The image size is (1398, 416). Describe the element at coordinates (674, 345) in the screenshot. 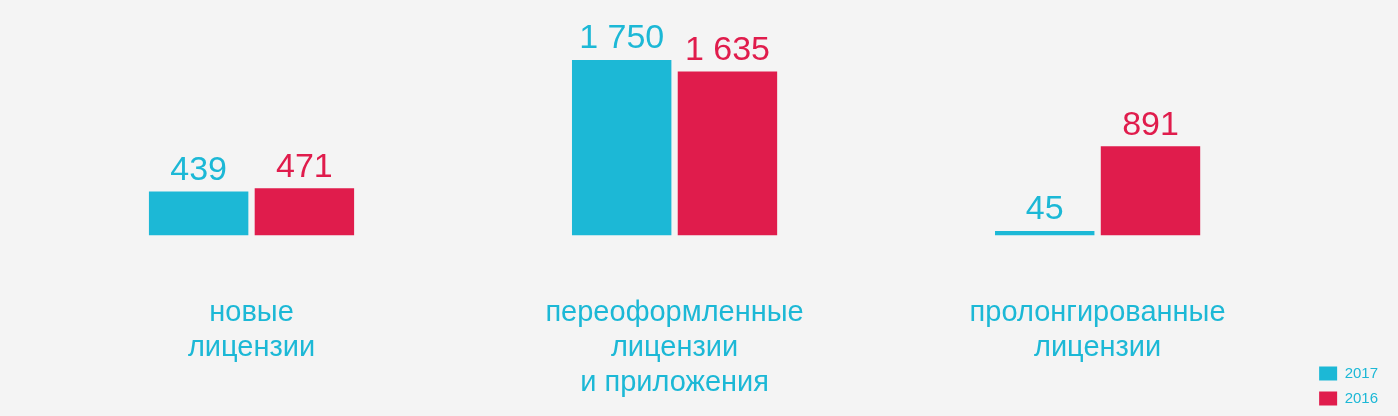

I see `x-tick-label: переоформленные лицензии и приложения` at that location.